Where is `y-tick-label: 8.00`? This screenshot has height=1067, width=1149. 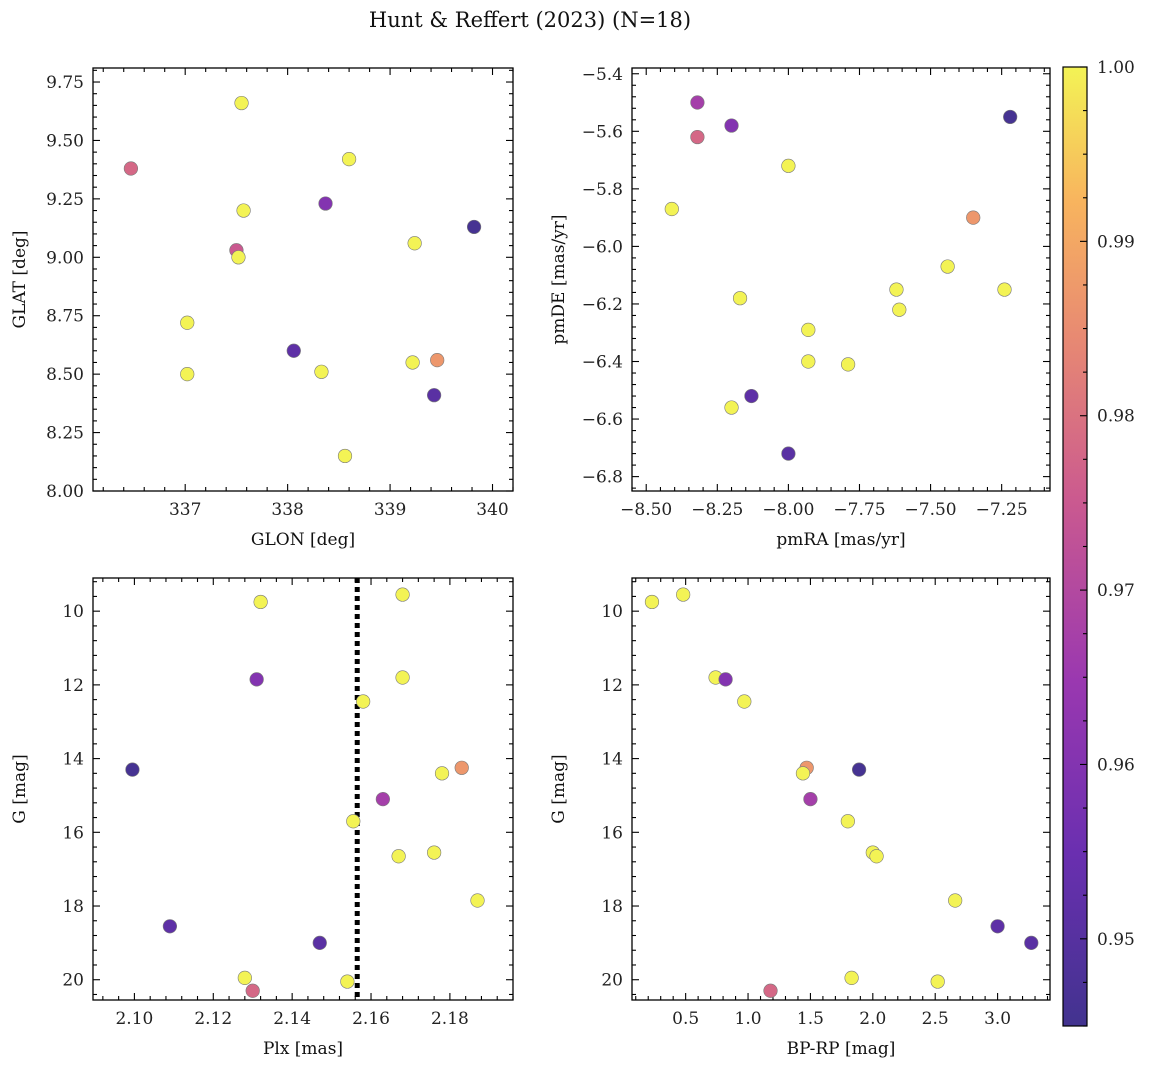 y-tick-label: 8.00 is located at coordinates (65, 492).